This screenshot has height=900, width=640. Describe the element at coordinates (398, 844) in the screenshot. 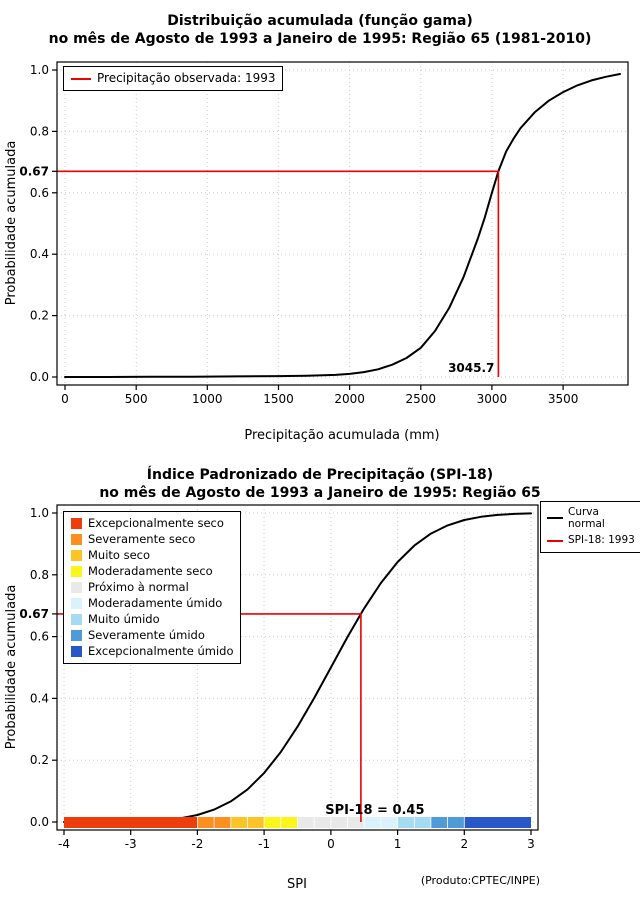

I see `x-tick-label: 1` at that location.